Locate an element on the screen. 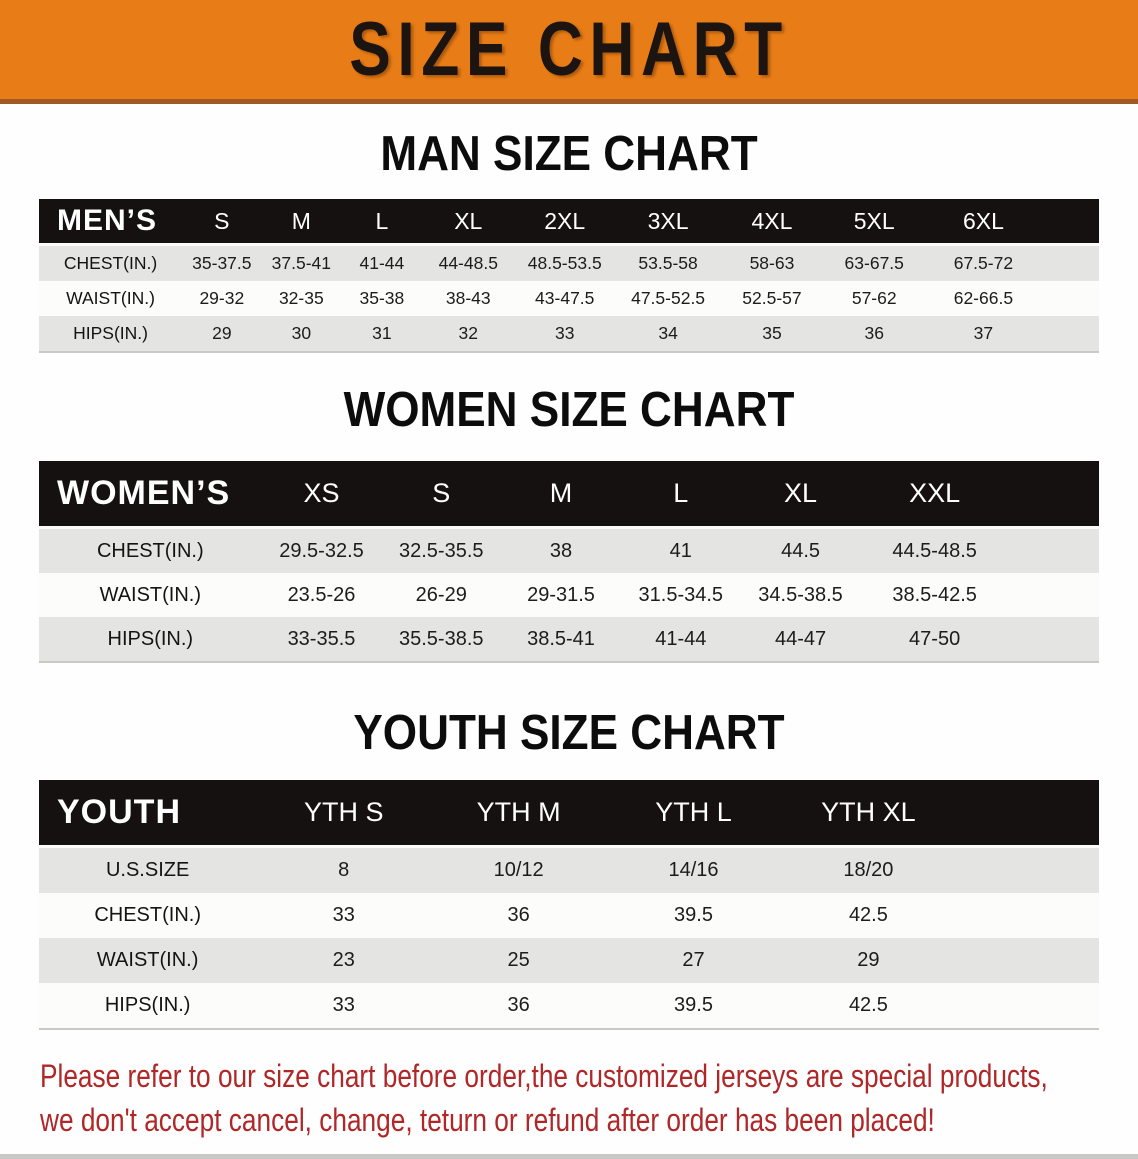  youth-row-label: WAIST(IN.) is located at coordinates (148, 960).